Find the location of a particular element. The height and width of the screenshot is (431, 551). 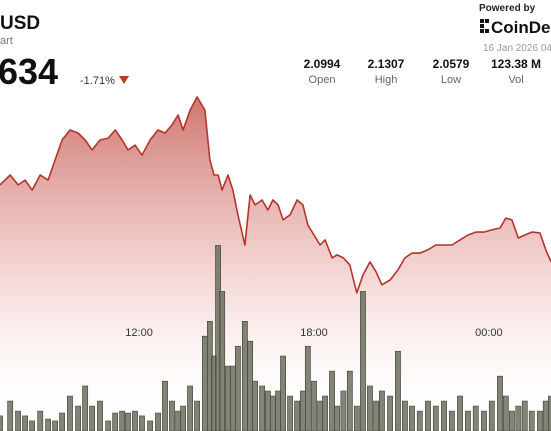

brand: CoinDe is located at coordinates (521, 27).